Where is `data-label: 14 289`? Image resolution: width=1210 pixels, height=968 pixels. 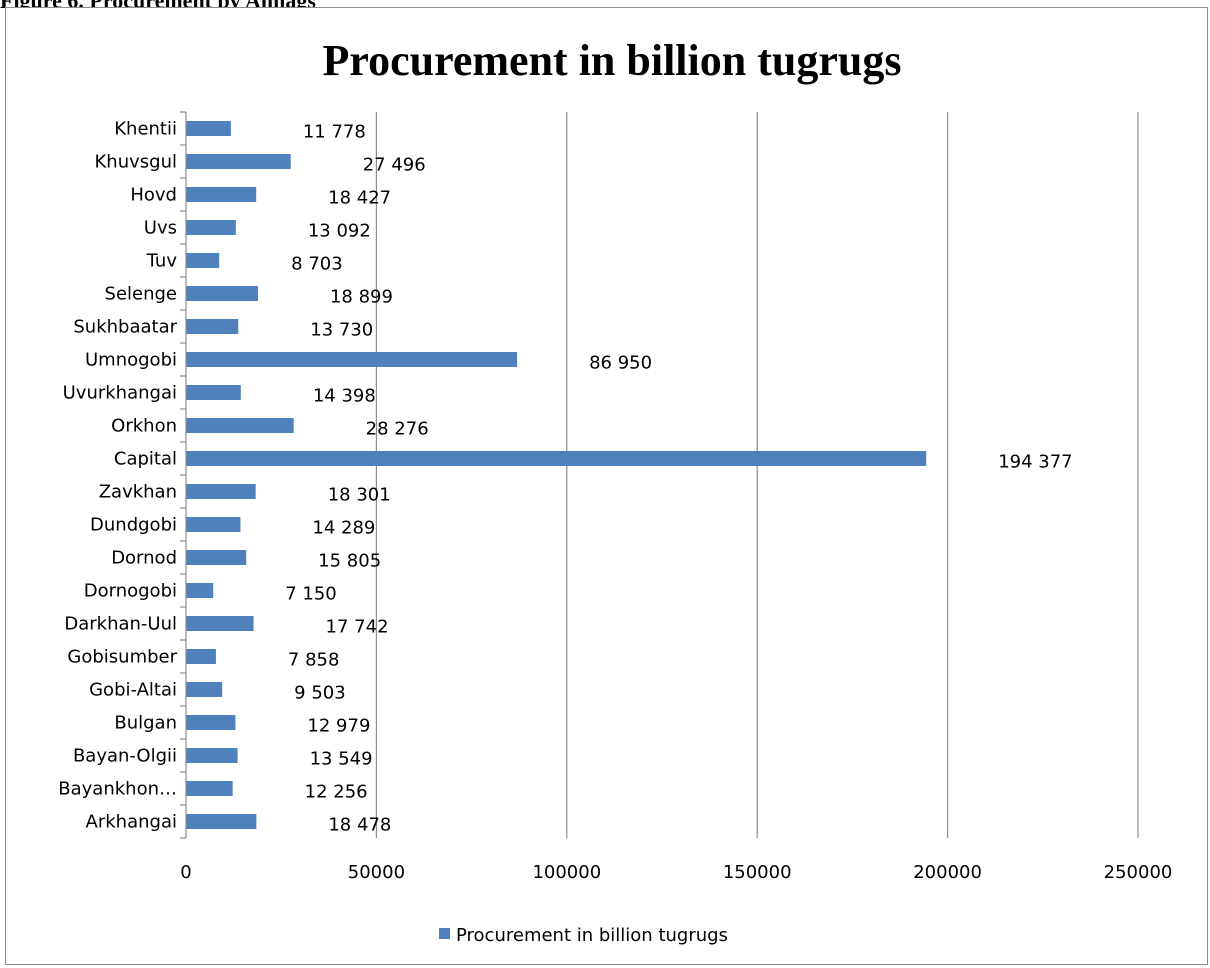 data-label: 14 289 is located at coordinates (343, 528).